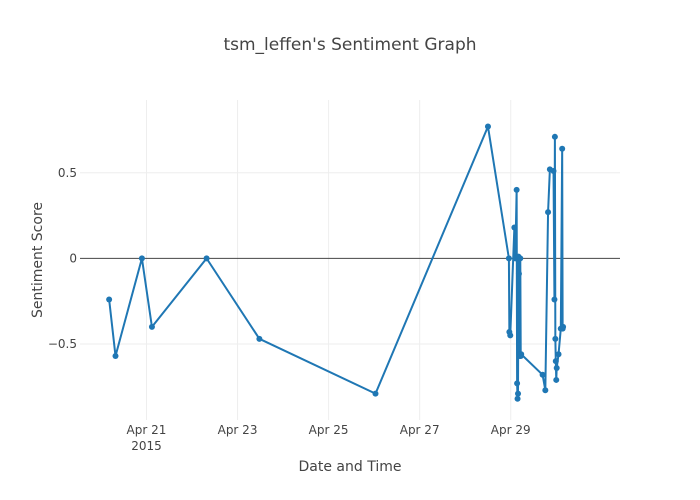 The image size is (700, 500). Describe the element at coordinates (73, 258) in the screenshot. I see `y-tick-label: 0` at that location.